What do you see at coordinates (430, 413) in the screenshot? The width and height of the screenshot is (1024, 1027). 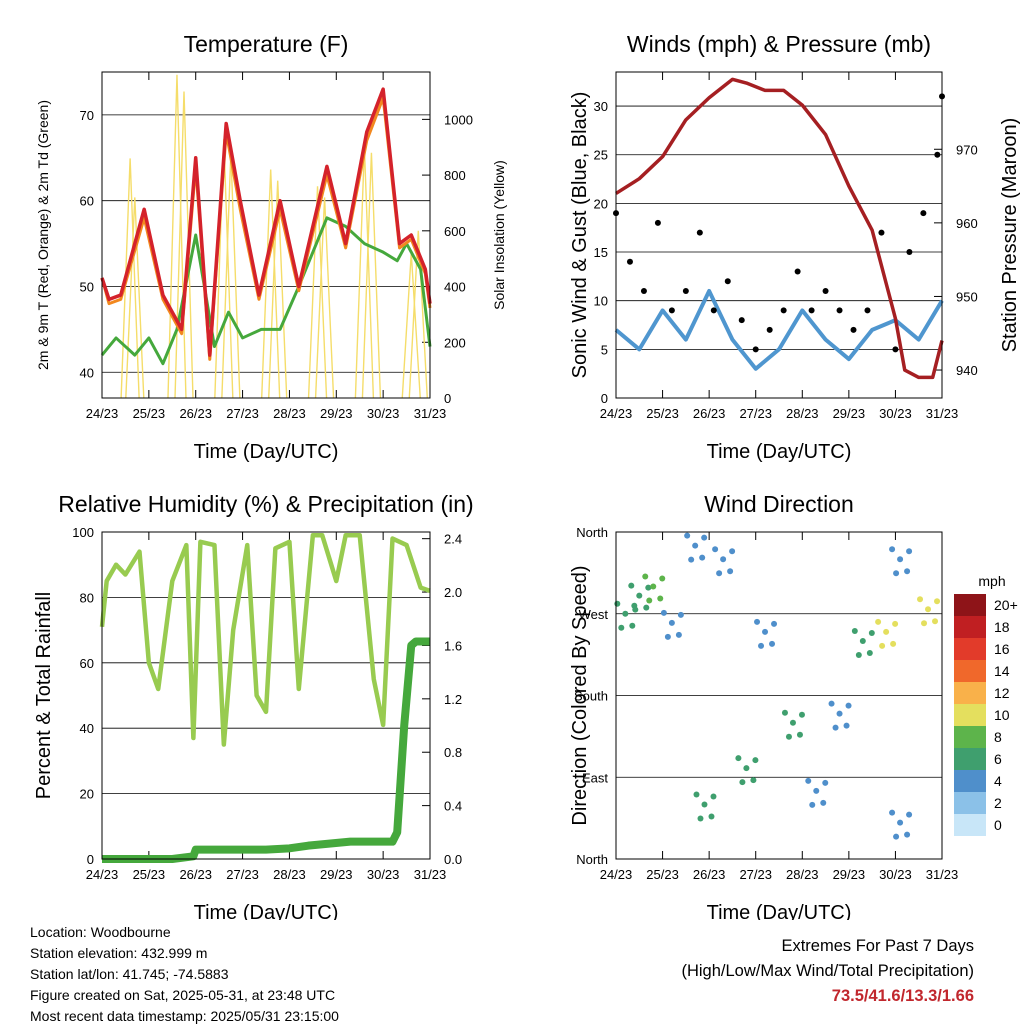 I see `x-tick-label: 31/23` at bounding box center [430, 413].